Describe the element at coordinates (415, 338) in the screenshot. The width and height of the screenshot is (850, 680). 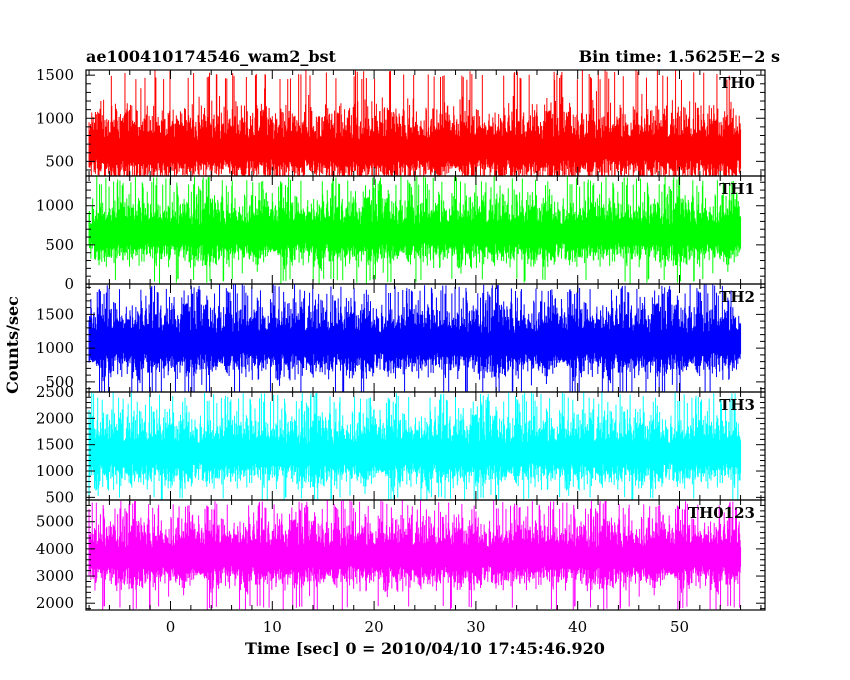
I see `series-th2` at that location.